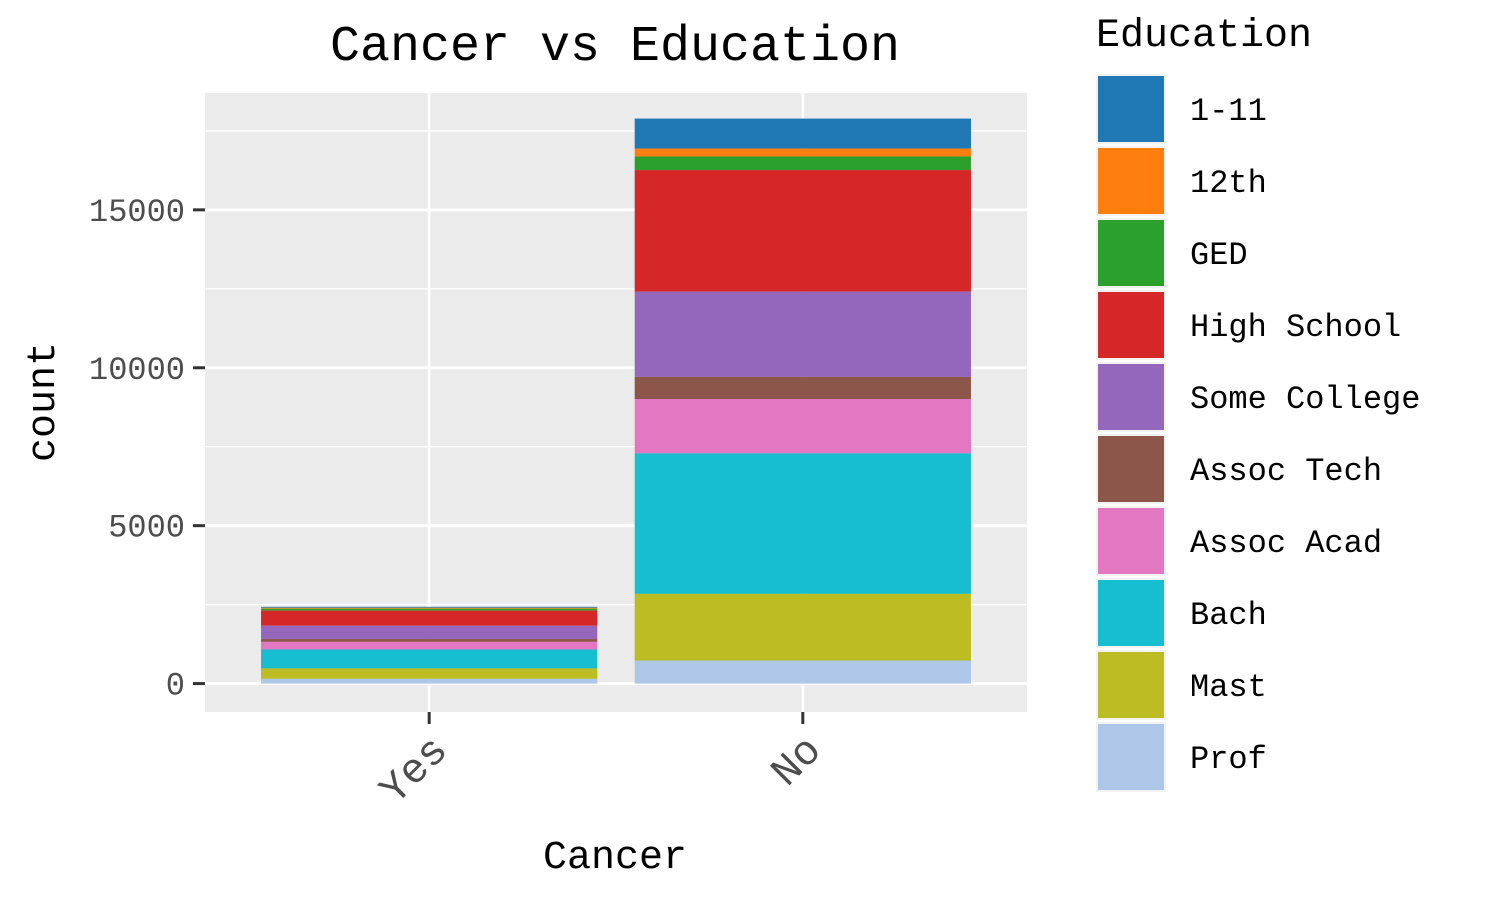 This screenshot has width=1500, height=900. I want to click on legend-swatch-high-school, so click(1131, 325).